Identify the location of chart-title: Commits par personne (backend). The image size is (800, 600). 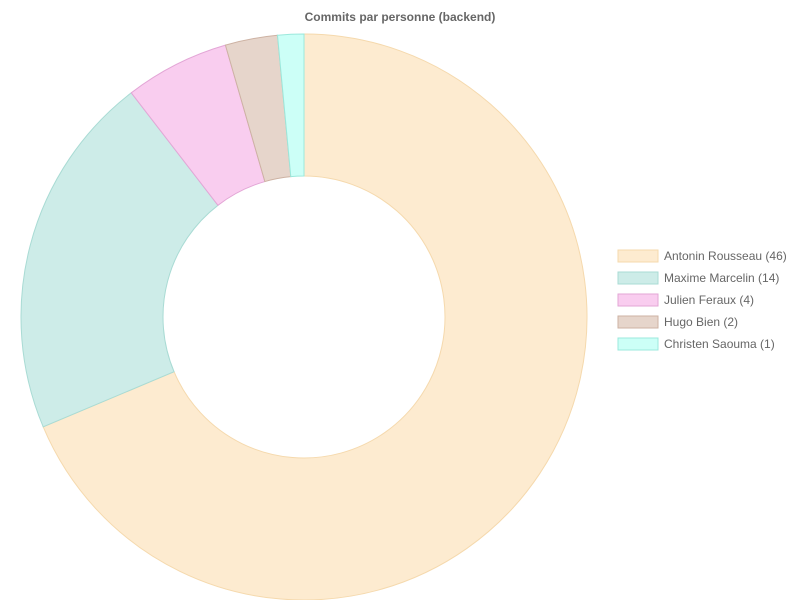
(400, 17).